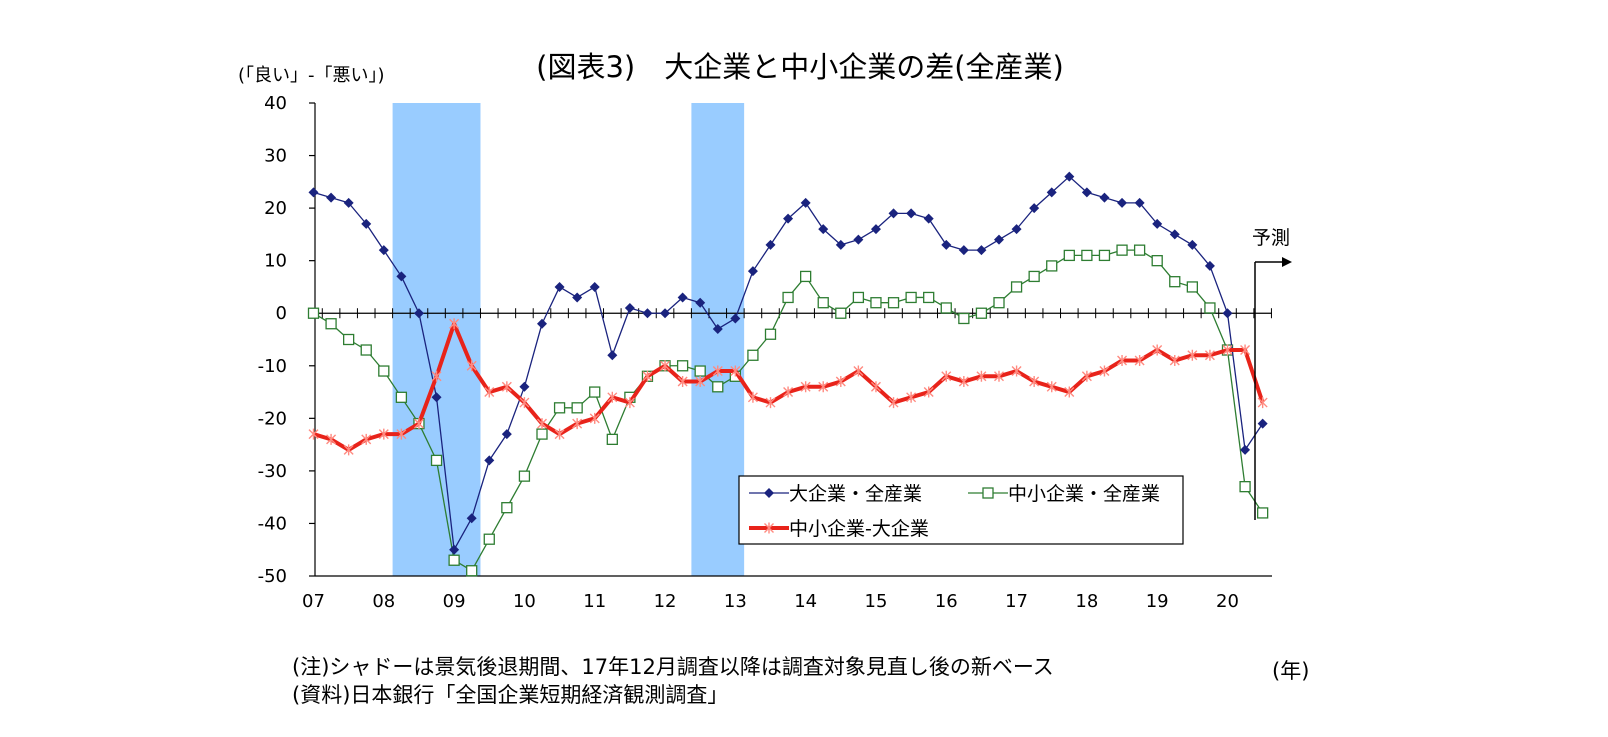 This screenshot has width=1608, height=737. I want to click on x-axis-unit-label: (年), so click(1291, 671).